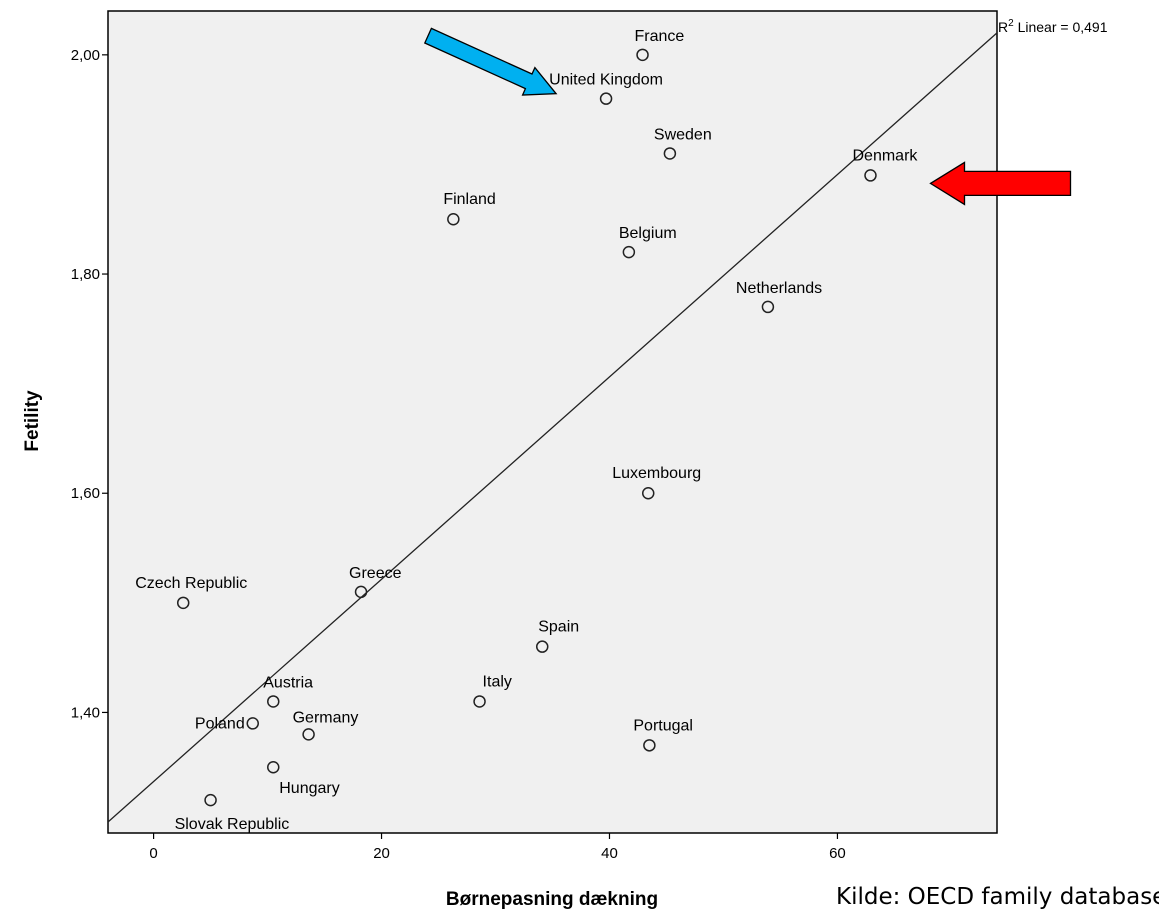 This screenshot has width=1159, height=921. Describe the element at coordinates (252, 723) in the screenshot. I see `point-poland` at that location.